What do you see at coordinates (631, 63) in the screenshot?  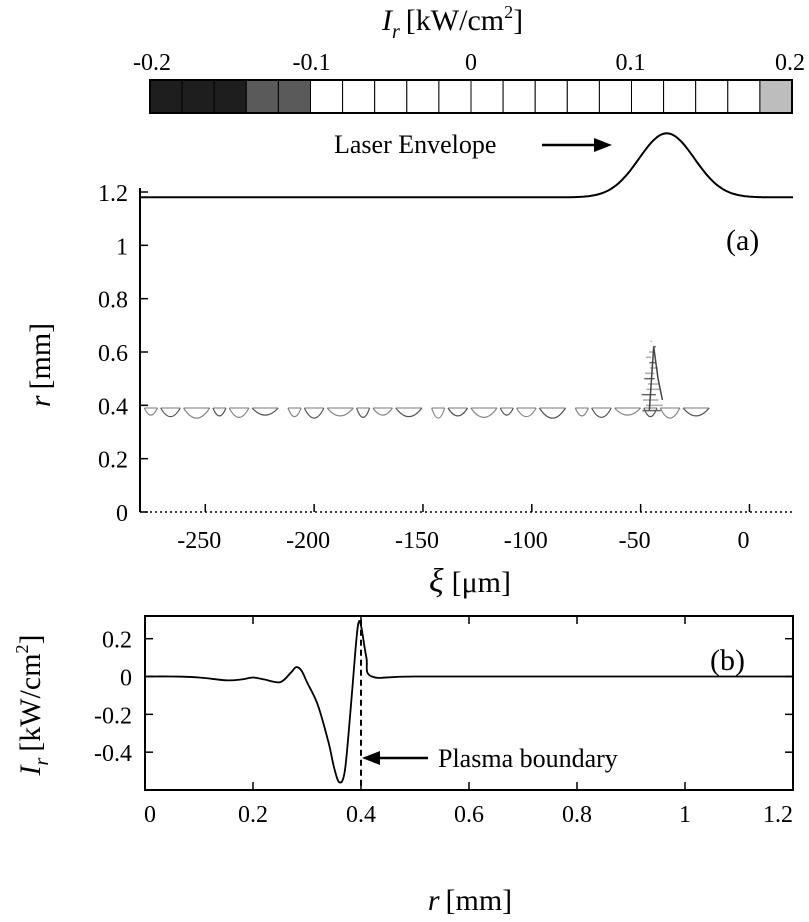 I see `colorbar-tick-label: 0.1` at bounding box center [631, 63].